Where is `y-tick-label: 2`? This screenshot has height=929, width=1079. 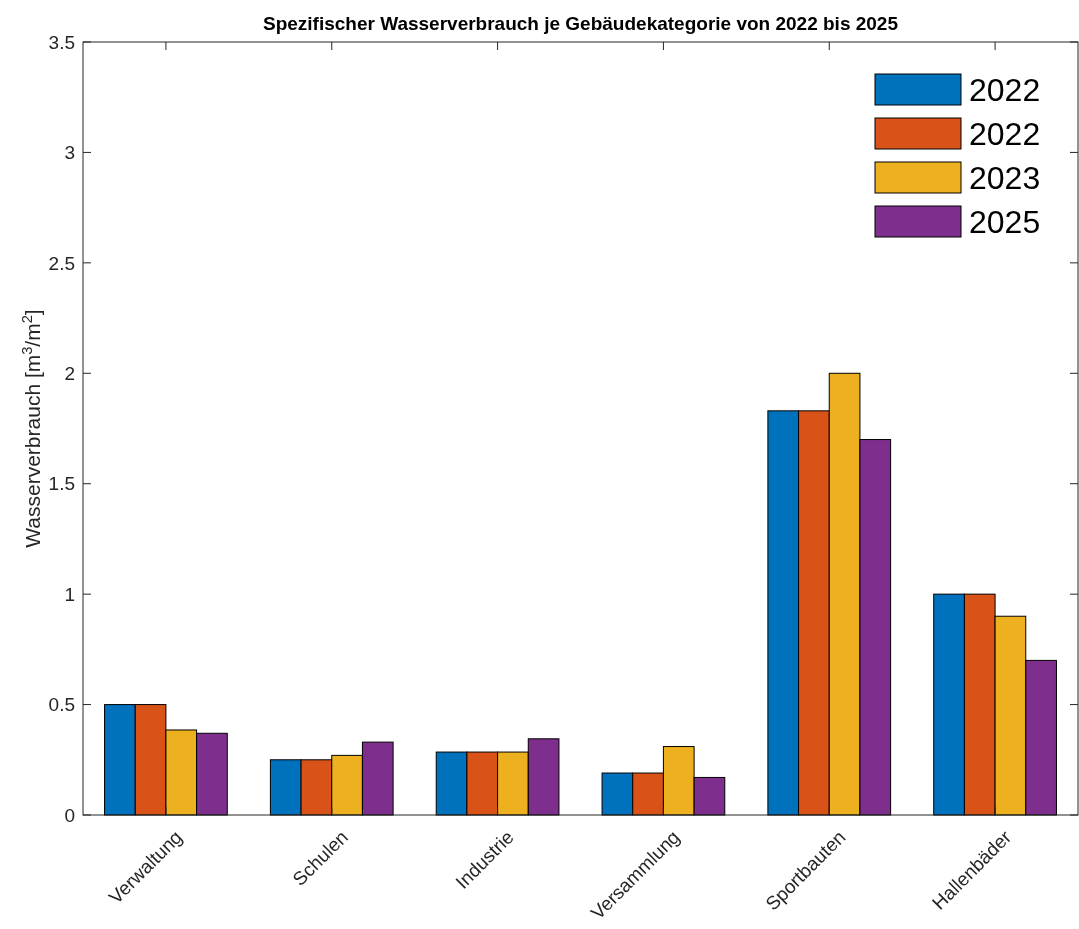 y-tick-label: 2 is located at coordinates (69, 373).